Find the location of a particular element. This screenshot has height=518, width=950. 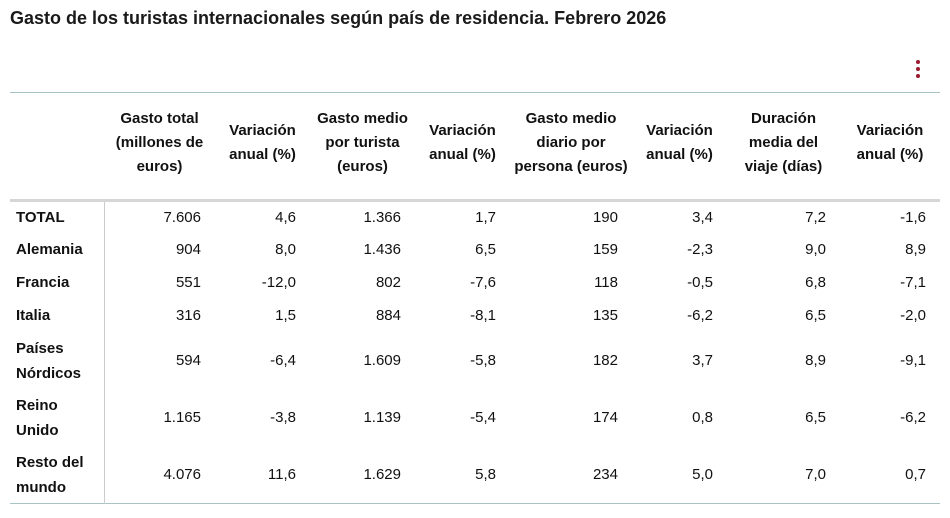

table-cell: 3,7 is located at coordinates (702, 360).